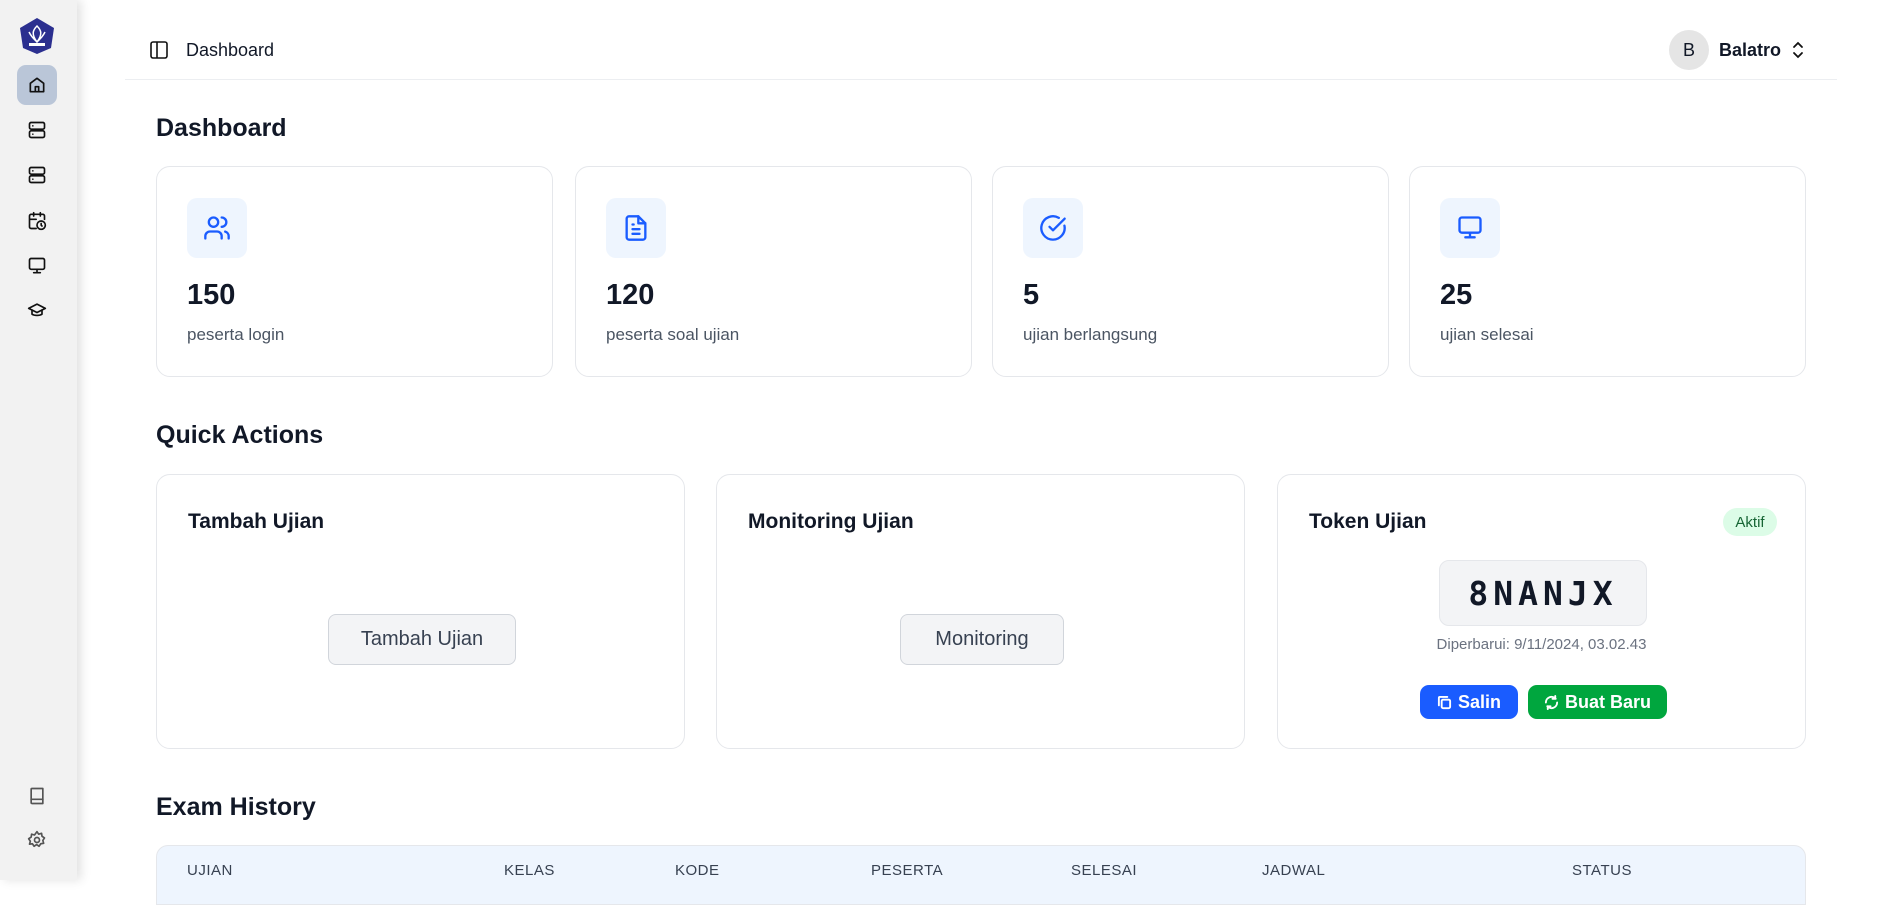 The height and width of the screenshot is (905, 1885). I want to click on sidebar, so click(38, 440).